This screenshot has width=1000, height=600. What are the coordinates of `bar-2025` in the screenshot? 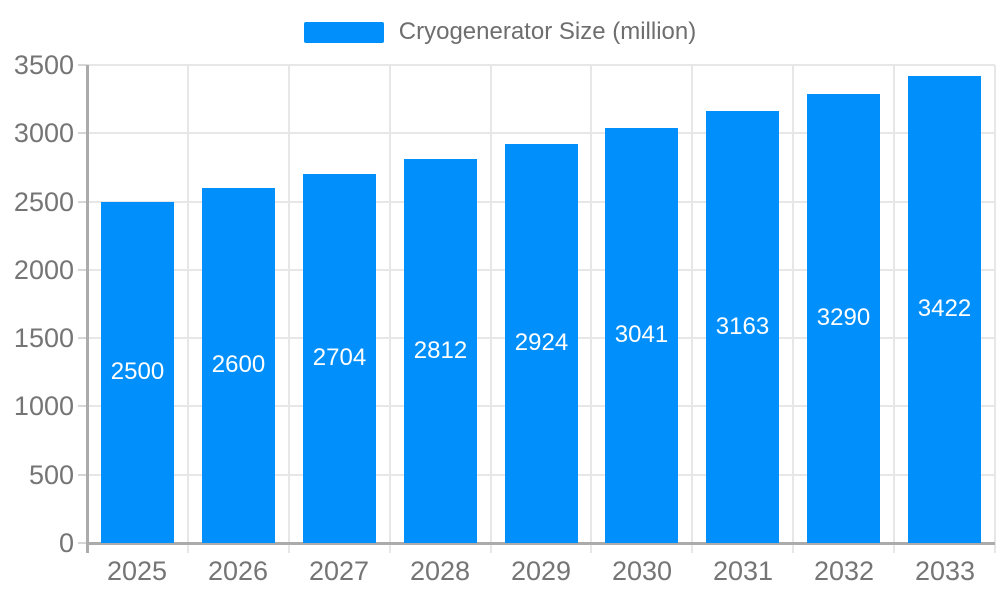 It's located at (137, 372).